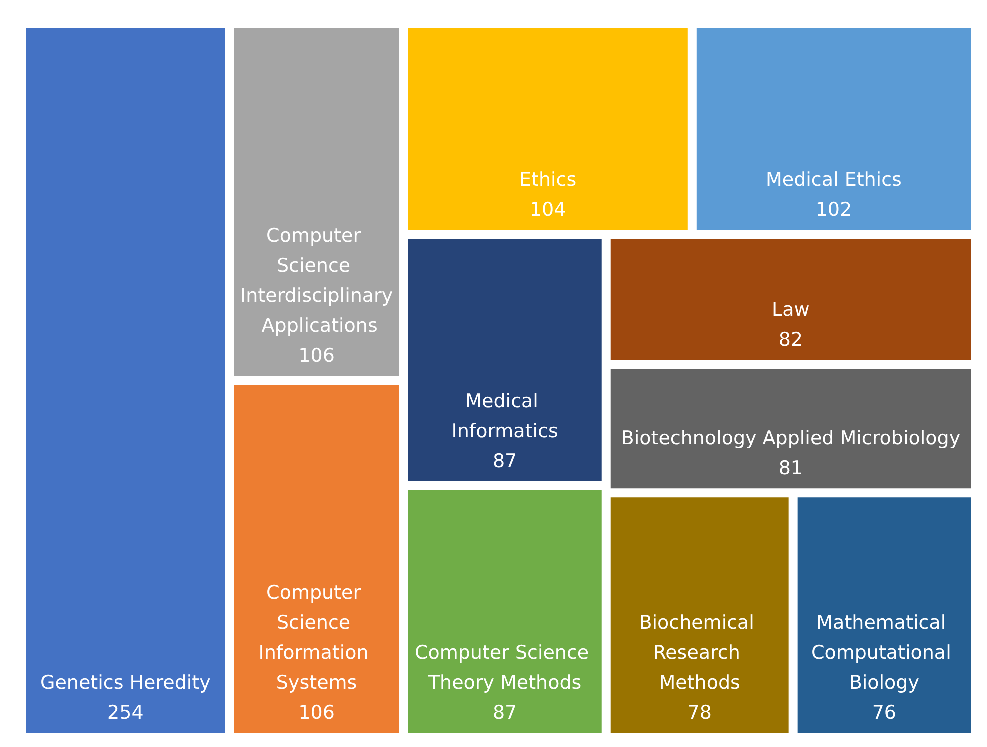  I want to click on category-label: Medical Informatics, so click(505, 416).